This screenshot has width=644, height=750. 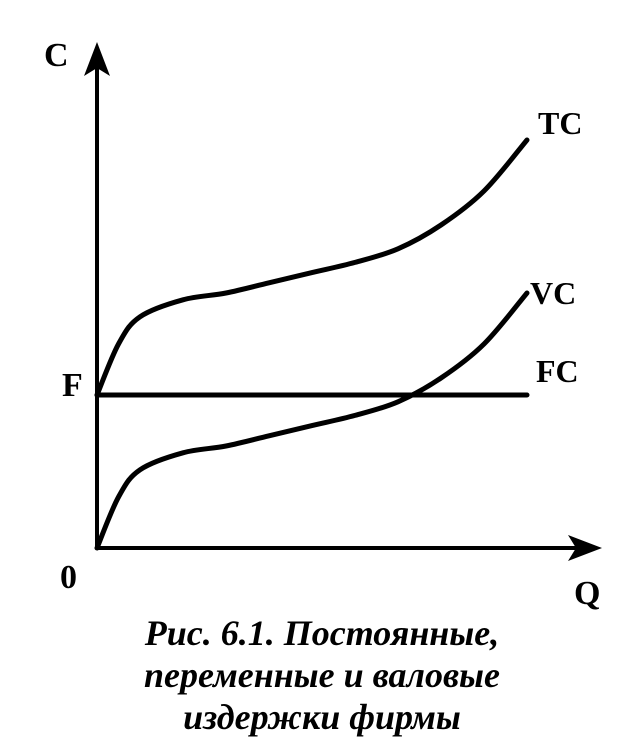 What do you see at coordinates (585, 548) in the screenshot?
I see `x-axis-arrow` at bounding box center [585, 548].